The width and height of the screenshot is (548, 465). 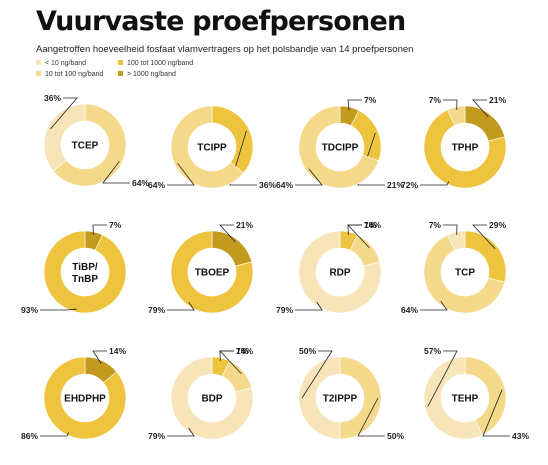 I want to click on slice-label: 93%, so click(x=29, y=310).